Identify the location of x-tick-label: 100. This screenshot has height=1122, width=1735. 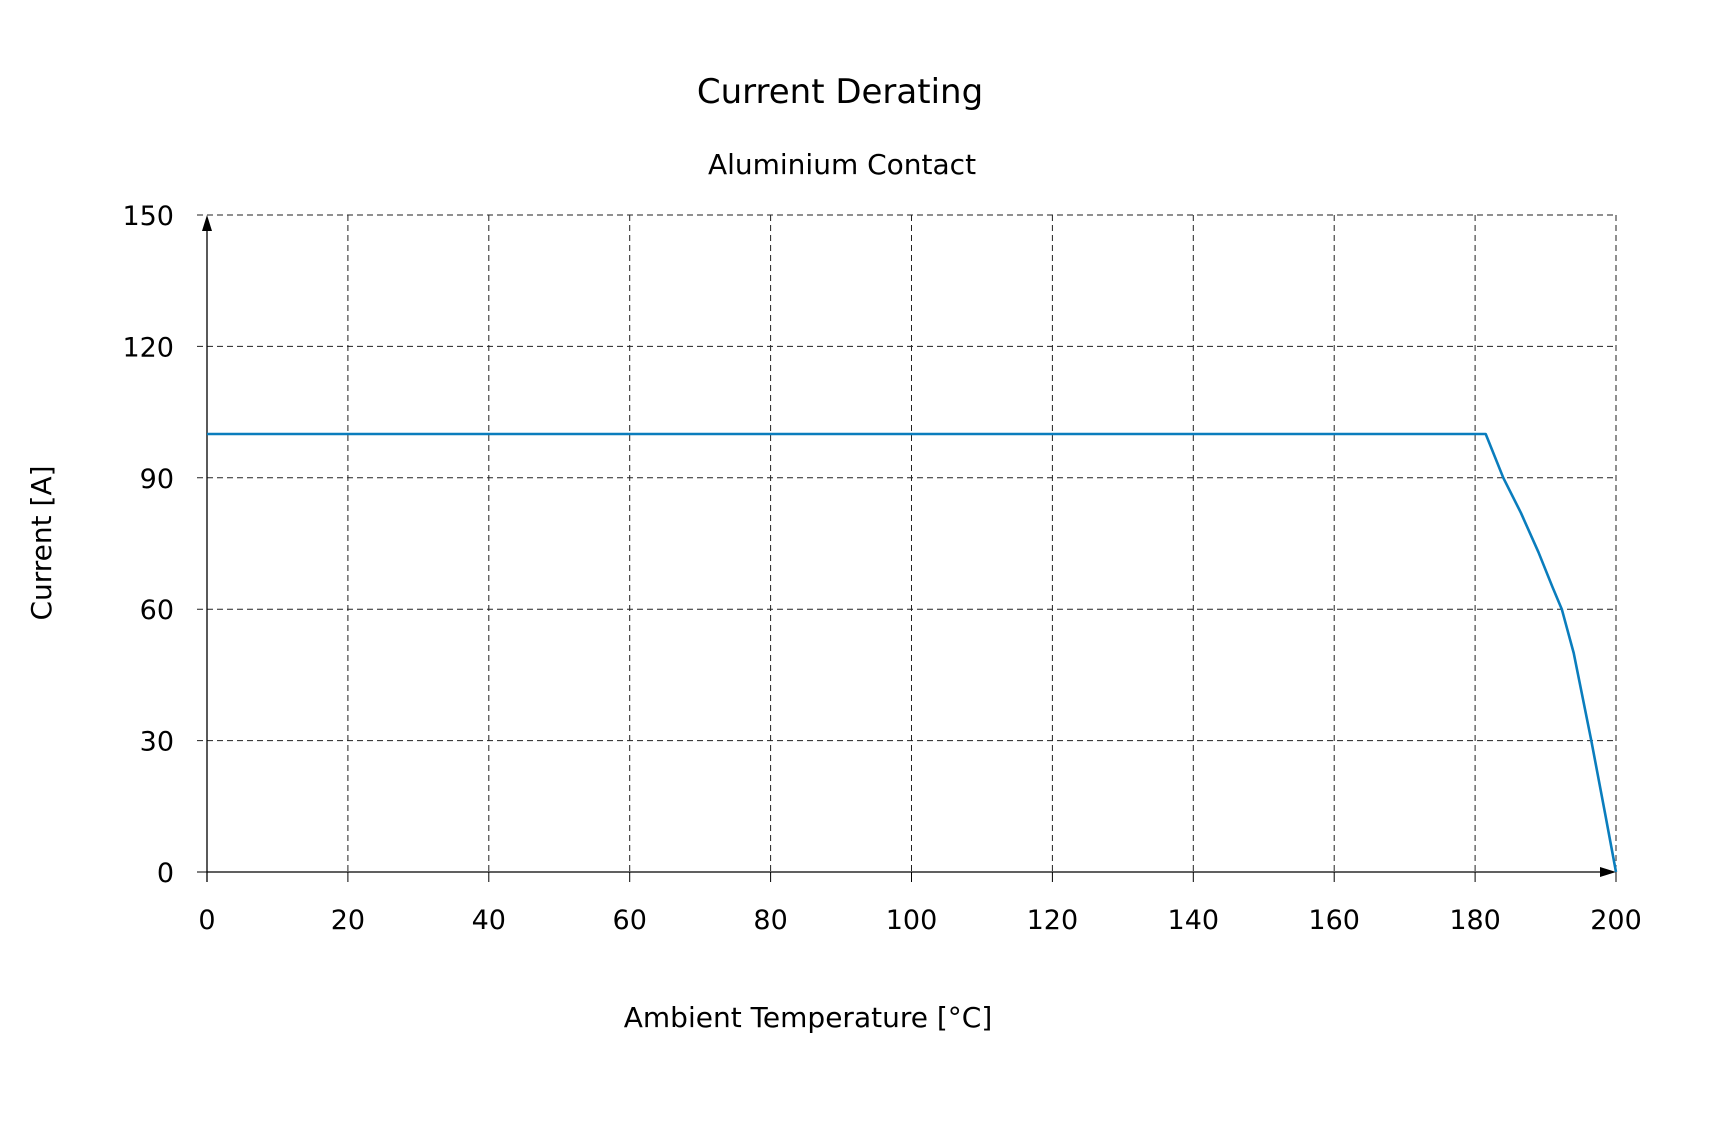
(912, 920).